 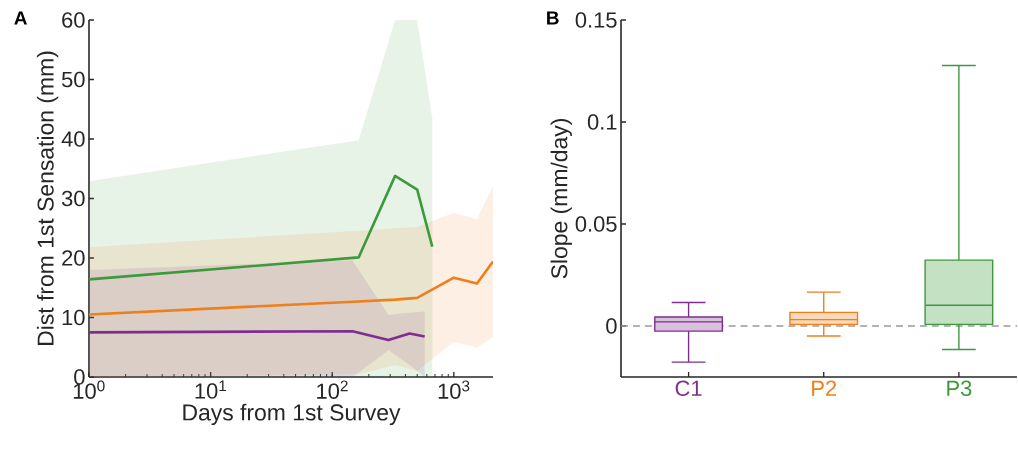 I want to click on x-tick-label: P3, so click(x=959, y=388).